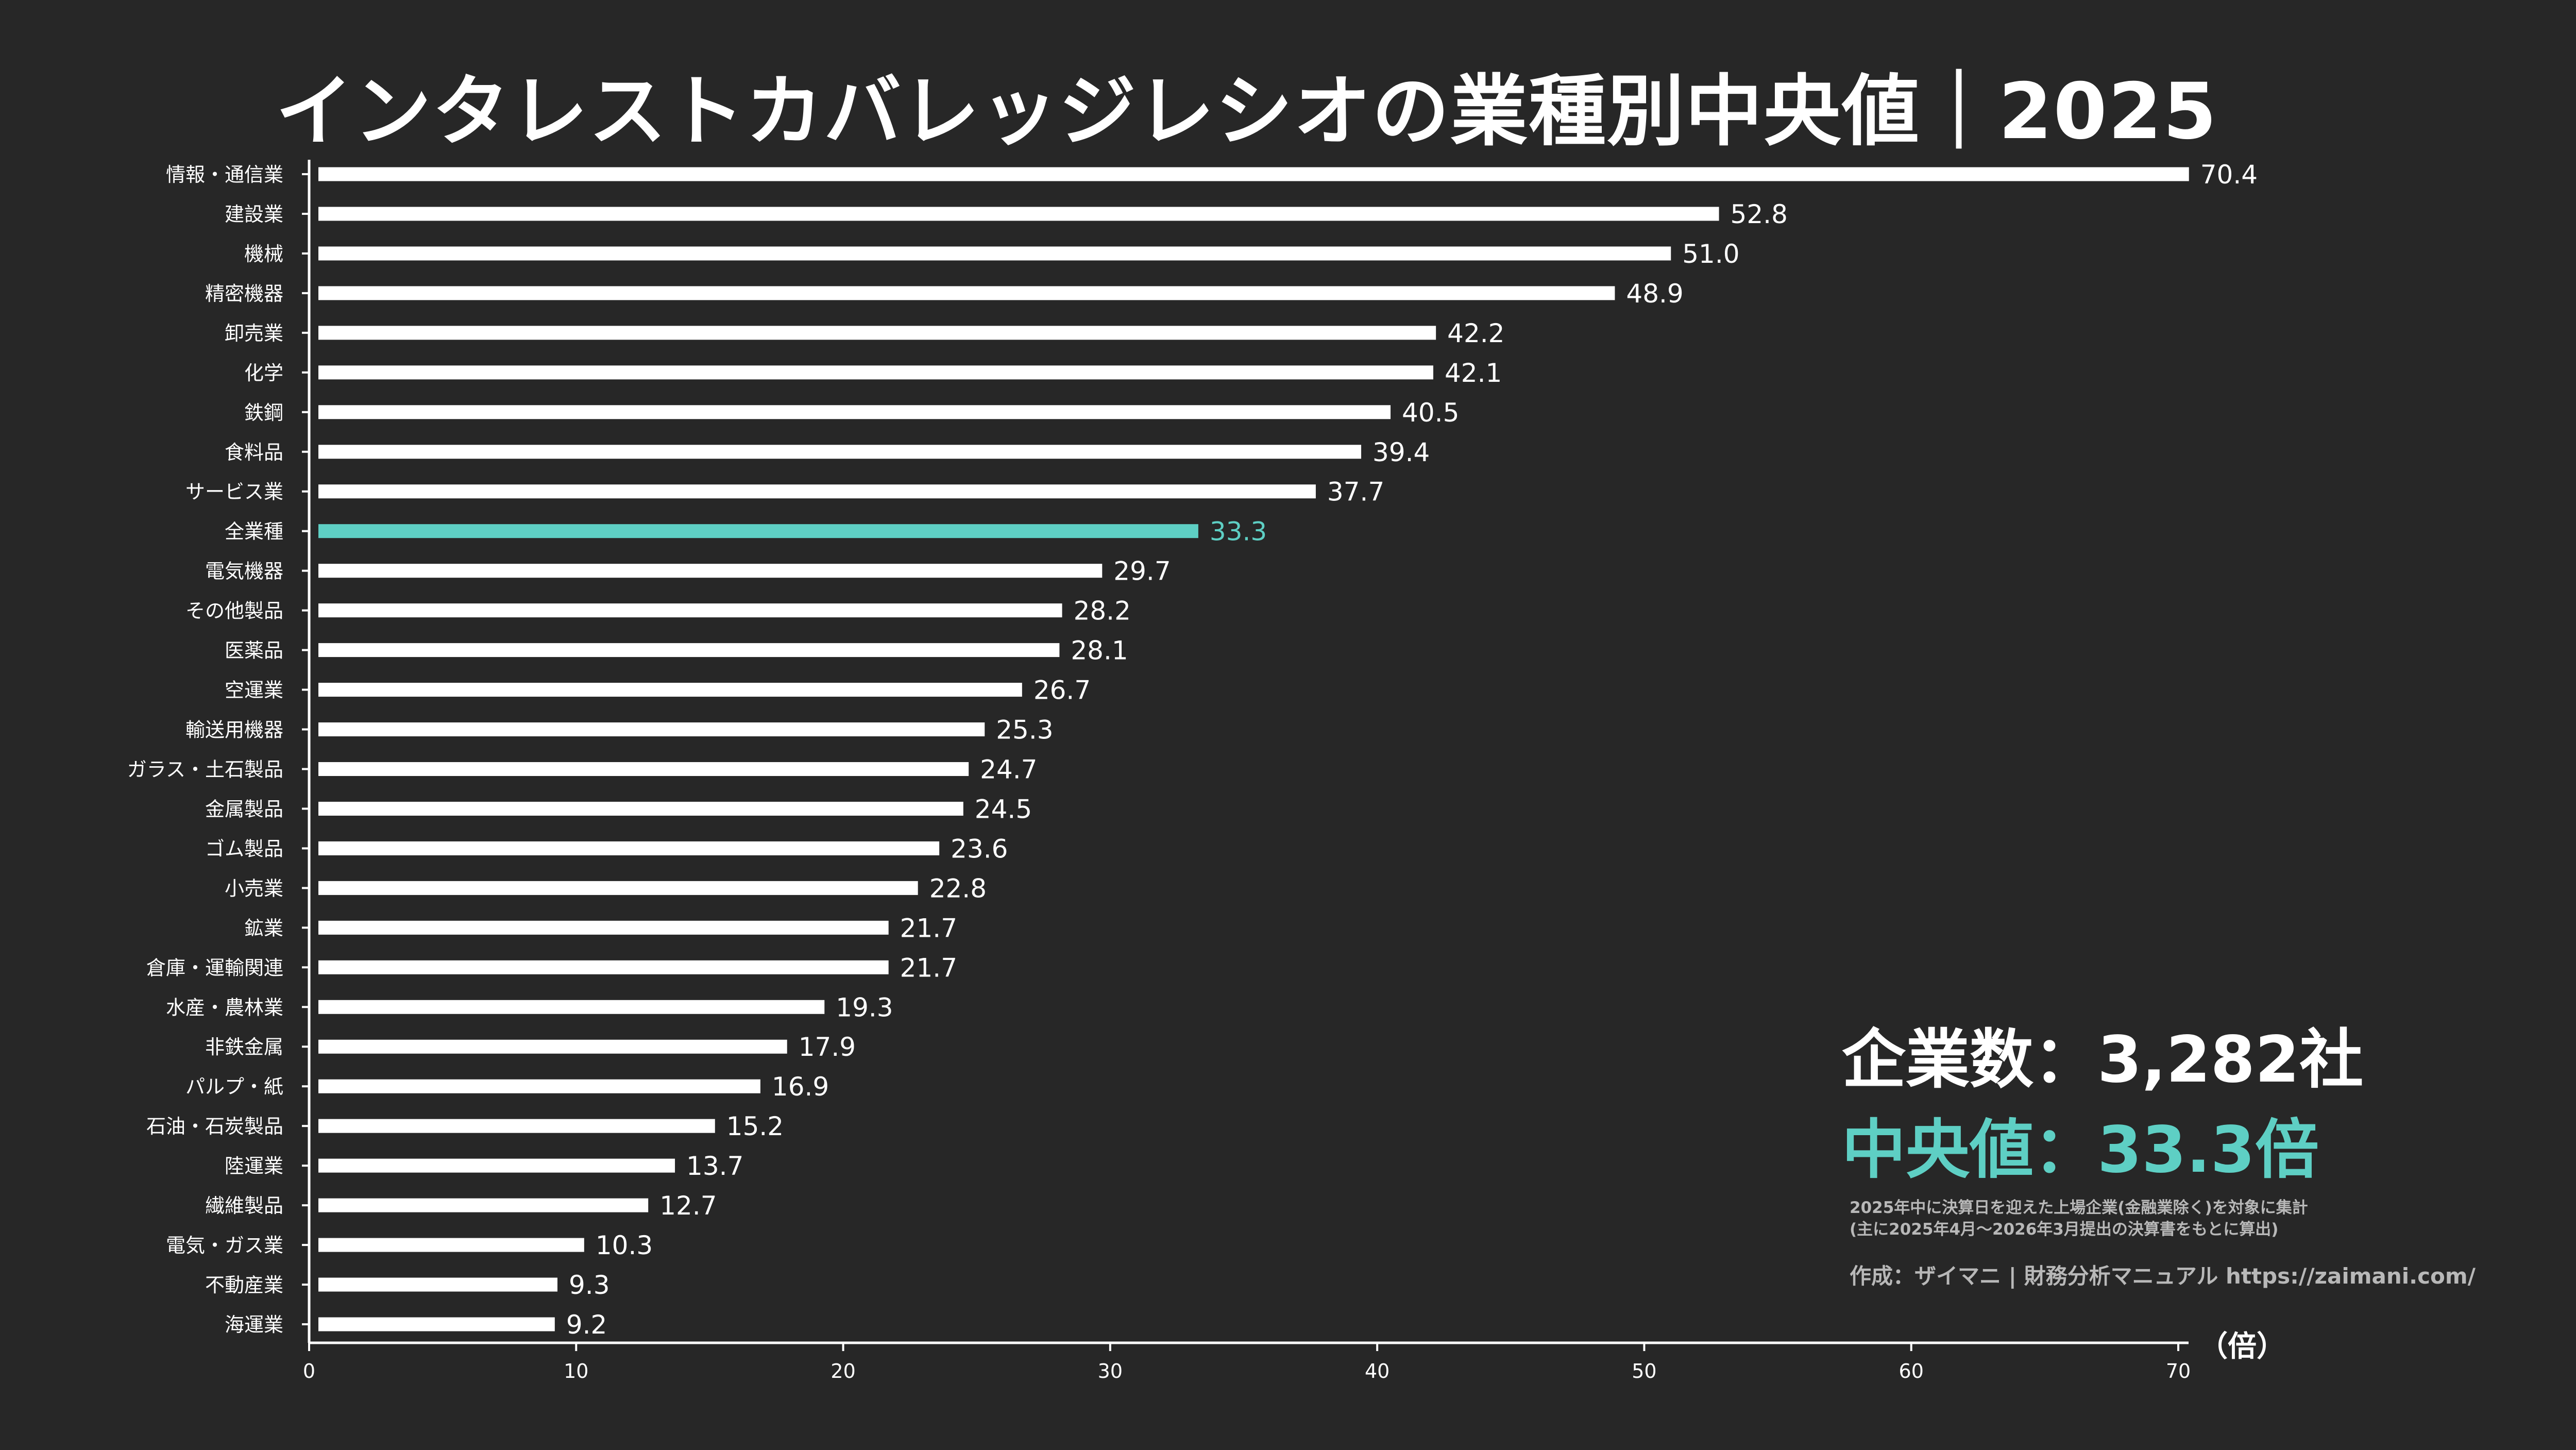 This screenshot has height=1450, width=2576. I want to click on value-label: 52.8, so click(1759, 214).